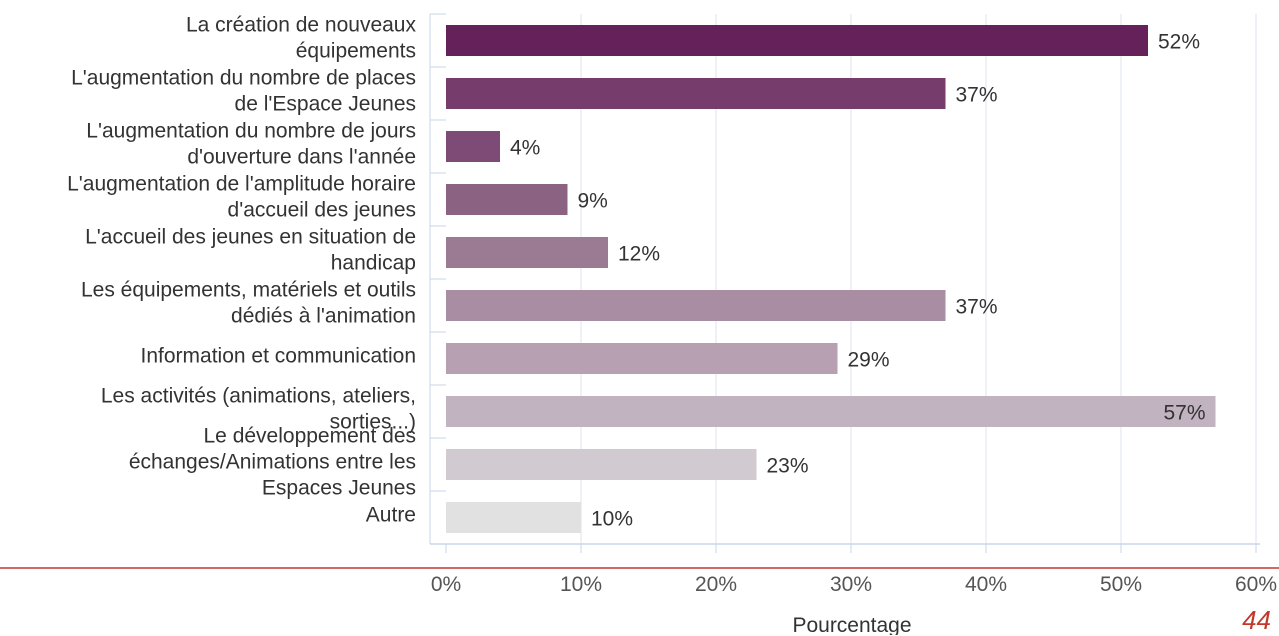 This screenshot has height=636, width=1279. I want to click on category-label: Les activités (animations, ateliers,, so click(258, 396).